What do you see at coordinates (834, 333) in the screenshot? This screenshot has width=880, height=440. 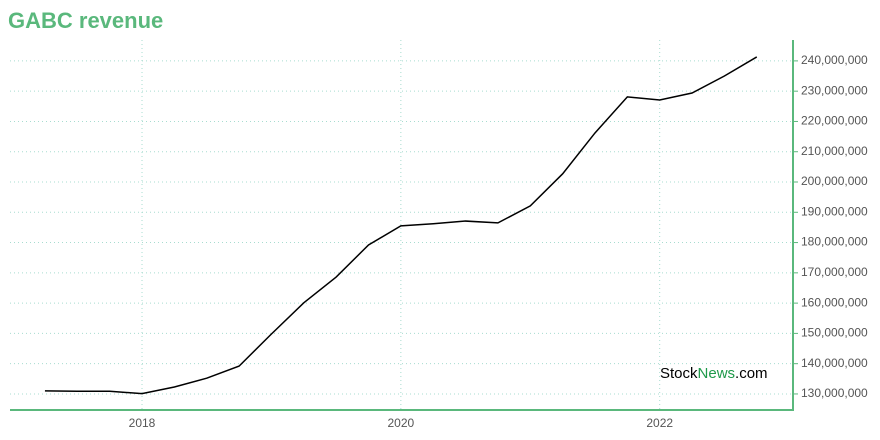 I see `y-tick-label: 150,000,000` at bounding box center [834, 333].